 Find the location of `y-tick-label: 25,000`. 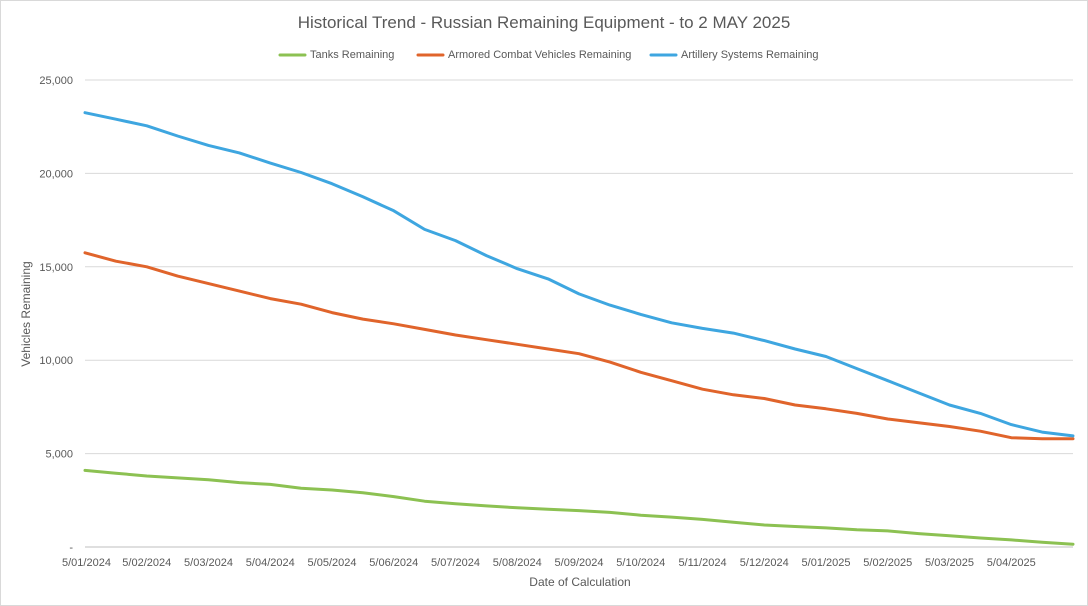

y-tick-label: 25,000 is located at coordinates (56, 81).